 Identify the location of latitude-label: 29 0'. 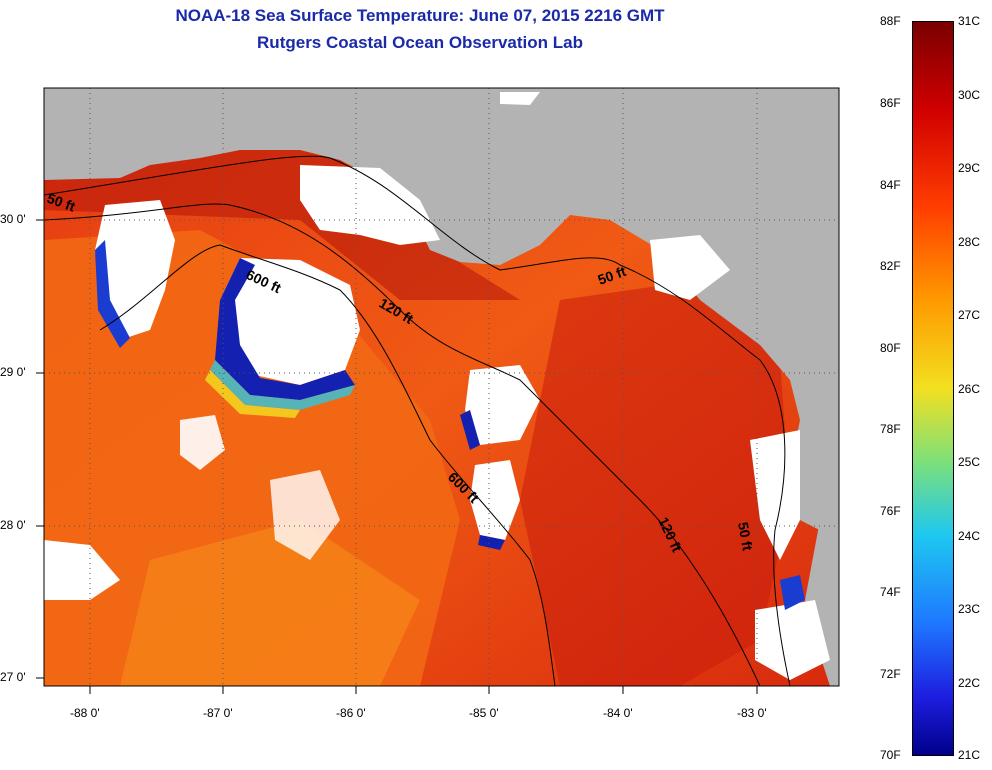
(13, 372).